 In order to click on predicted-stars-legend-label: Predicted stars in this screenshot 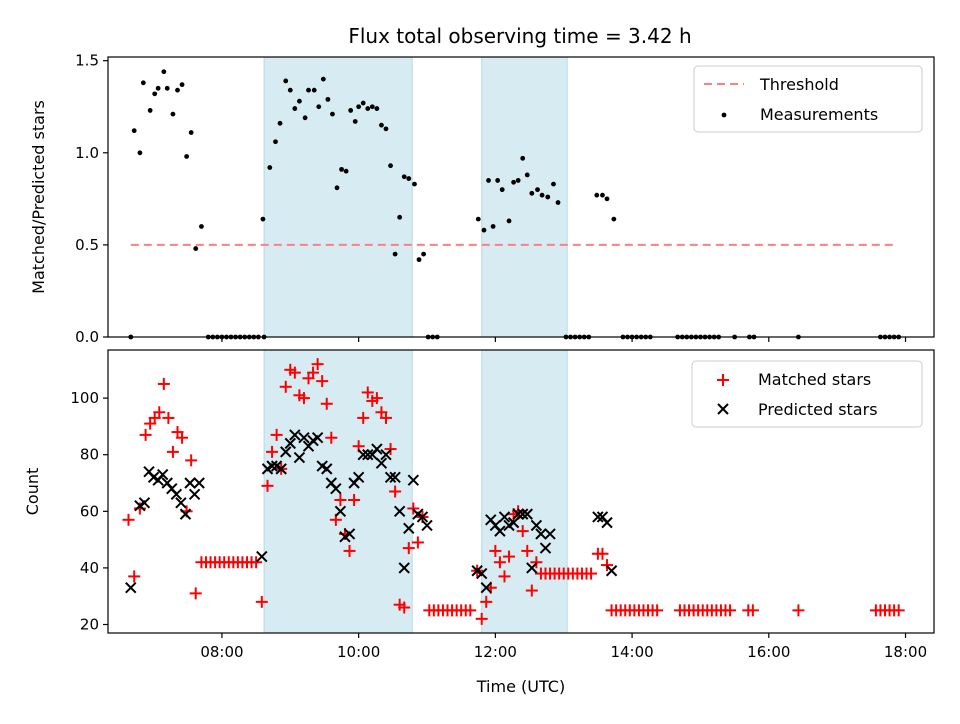, I will do `click(818, 409)`.